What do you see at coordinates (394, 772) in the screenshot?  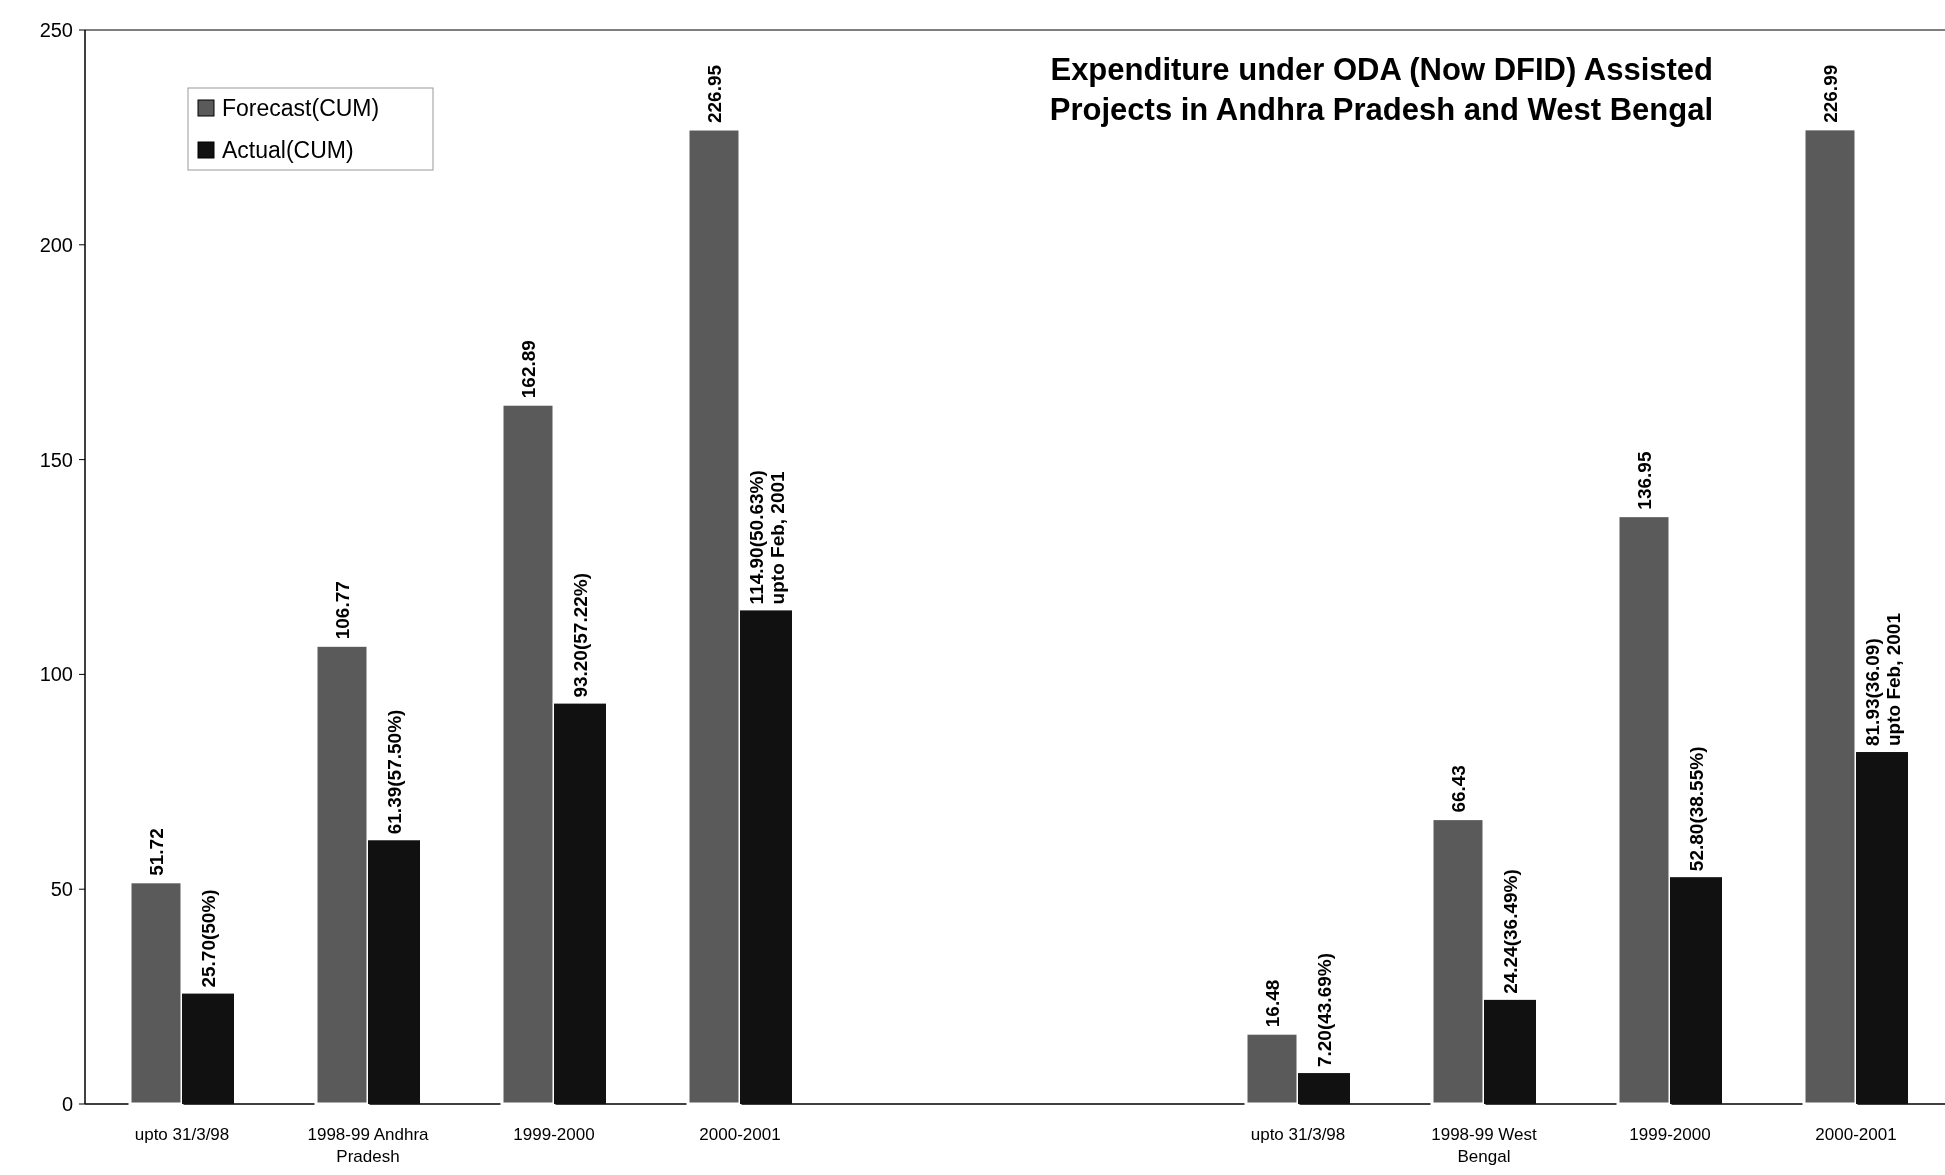 I see `data-label: 61.39(57.50%)` at bounding box center [394, 772].